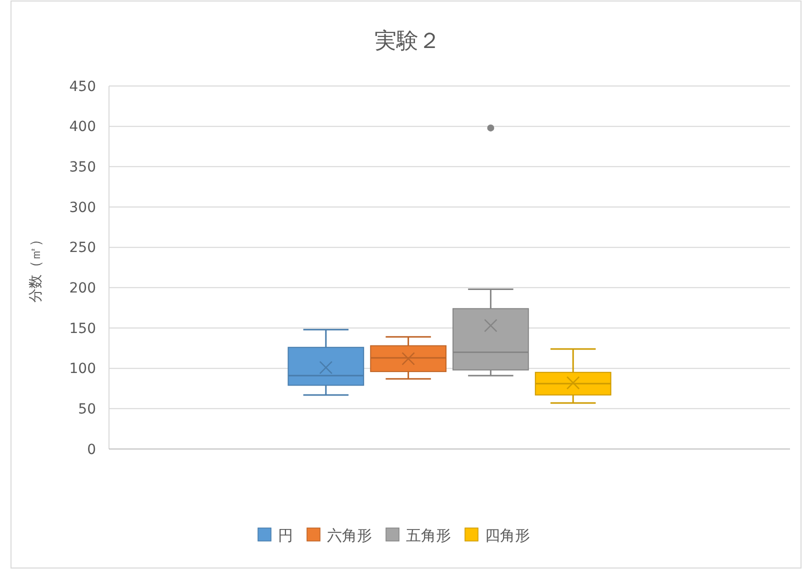  What do you see at coordinates (82, 168) in the screenshot?
I see `y-tick-label: 350` at bounding box center [82, 168].